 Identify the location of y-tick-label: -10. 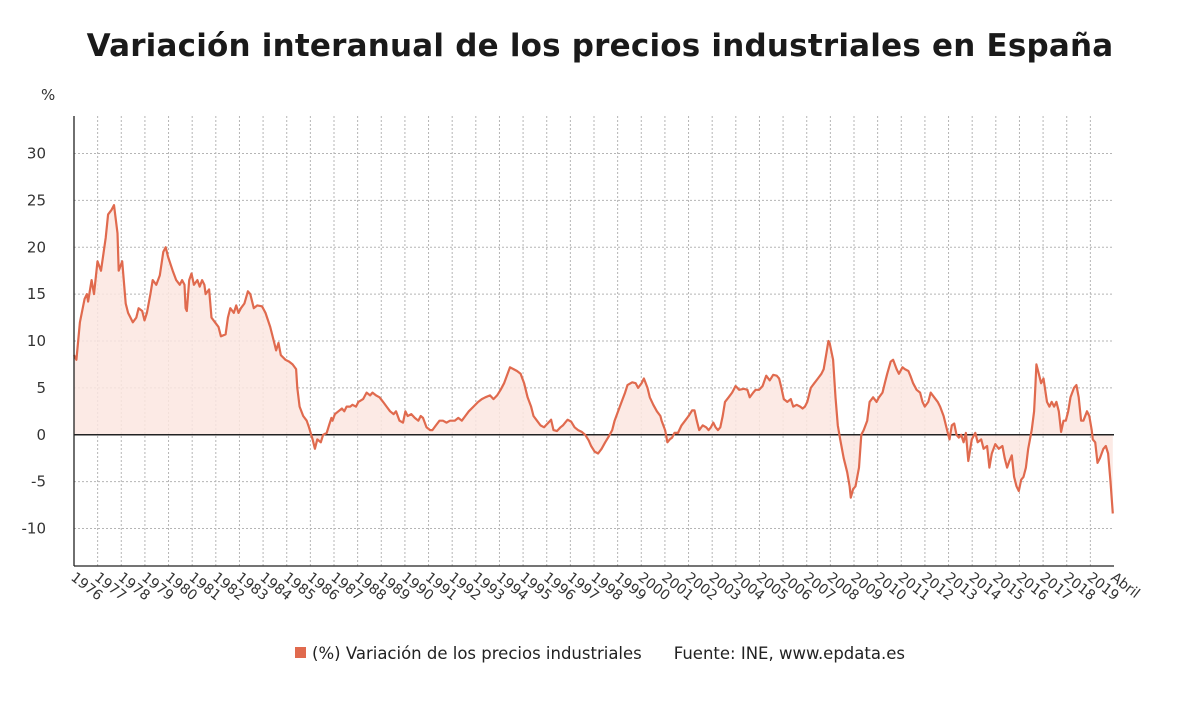
(34, 529).